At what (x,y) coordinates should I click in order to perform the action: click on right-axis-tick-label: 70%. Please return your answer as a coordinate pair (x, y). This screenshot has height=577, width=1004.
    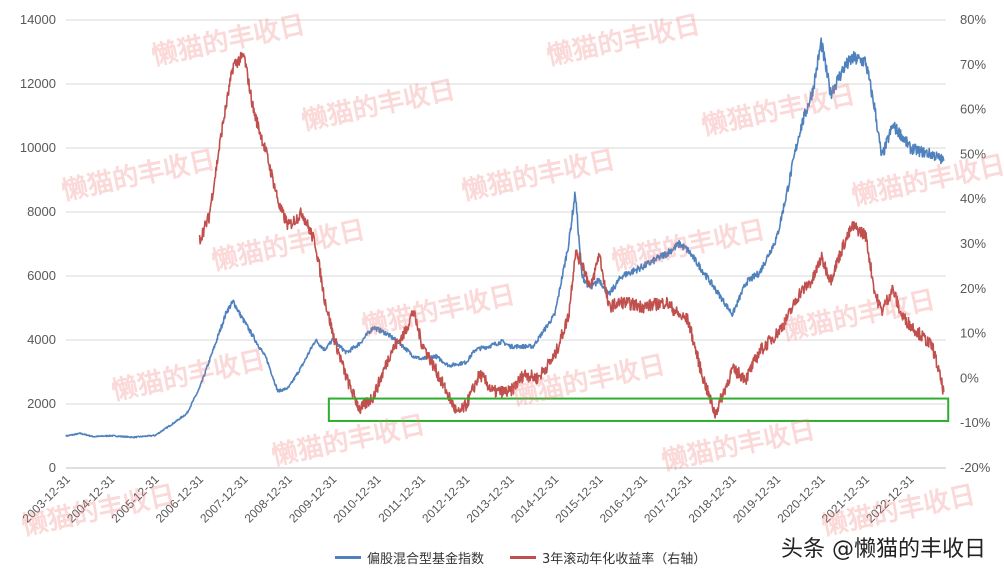
    Looking at the image, I should click on (973, 64).